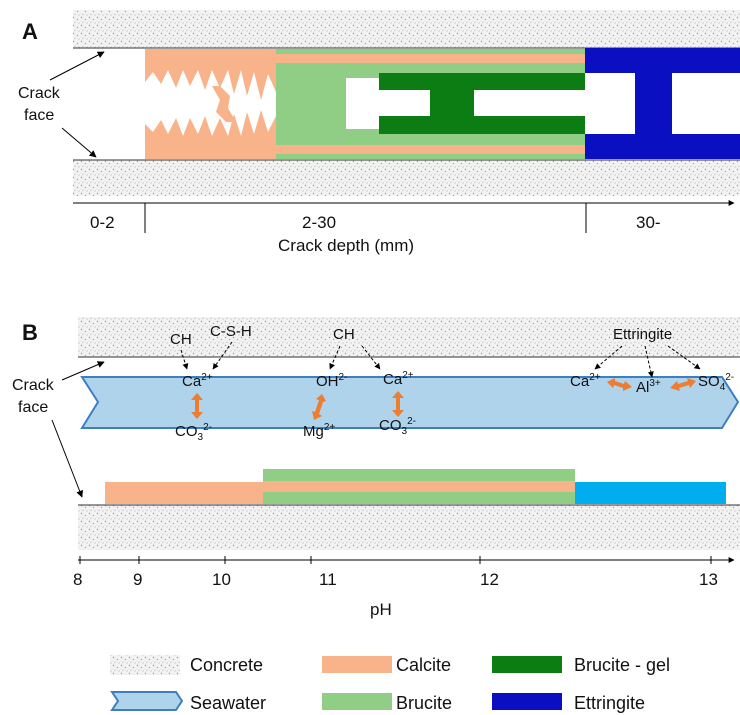  I want to click on ph-tick-label-12: 12, so click(489, 579).